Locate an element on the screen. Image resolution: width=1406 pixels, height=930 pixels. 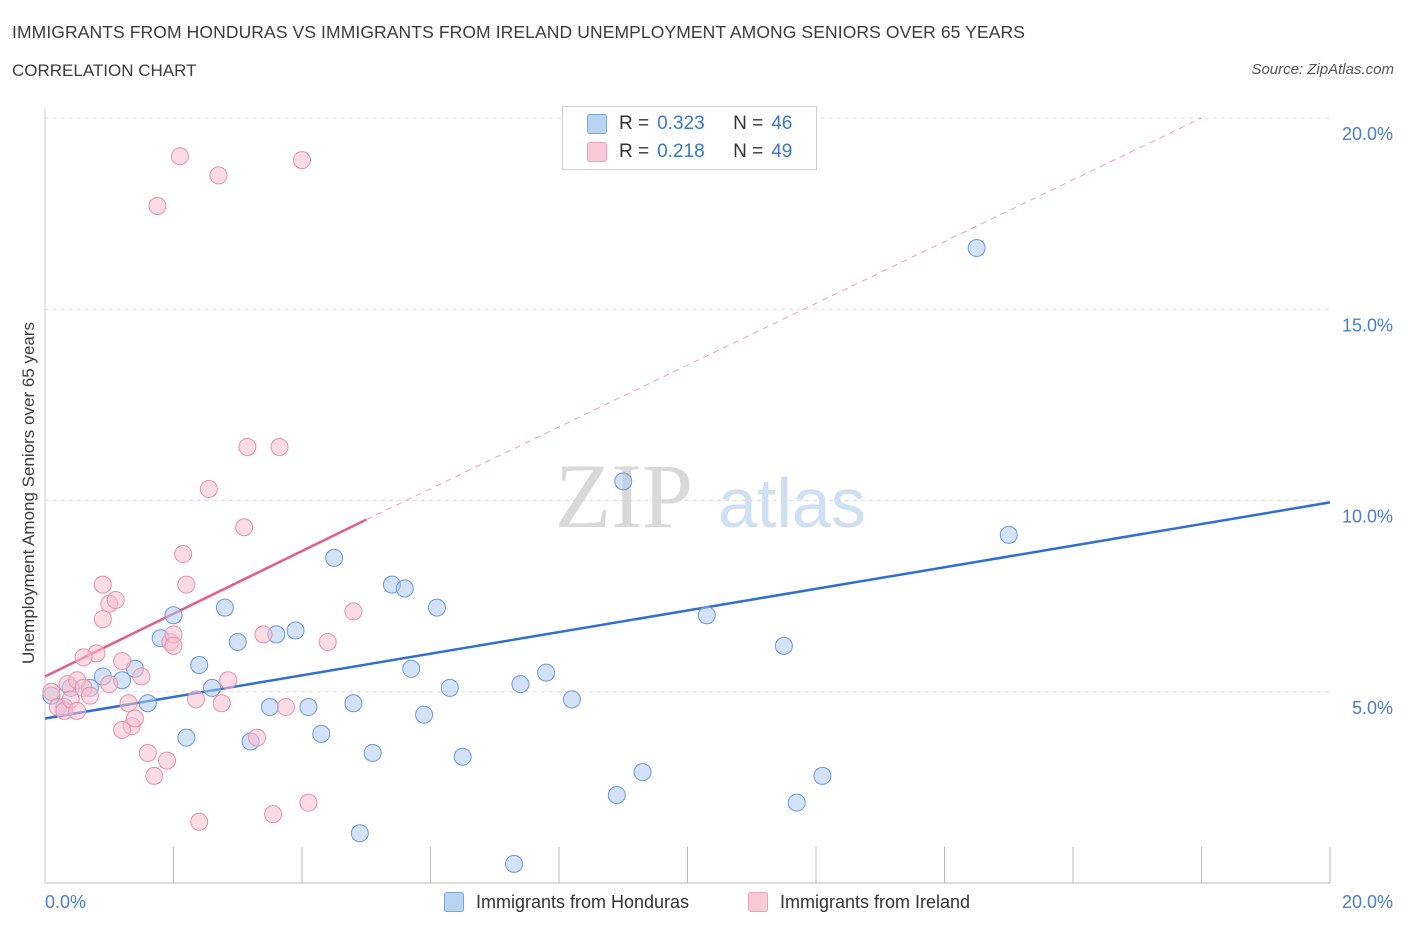
n-value: 46 is located at coordinates (782, 123).